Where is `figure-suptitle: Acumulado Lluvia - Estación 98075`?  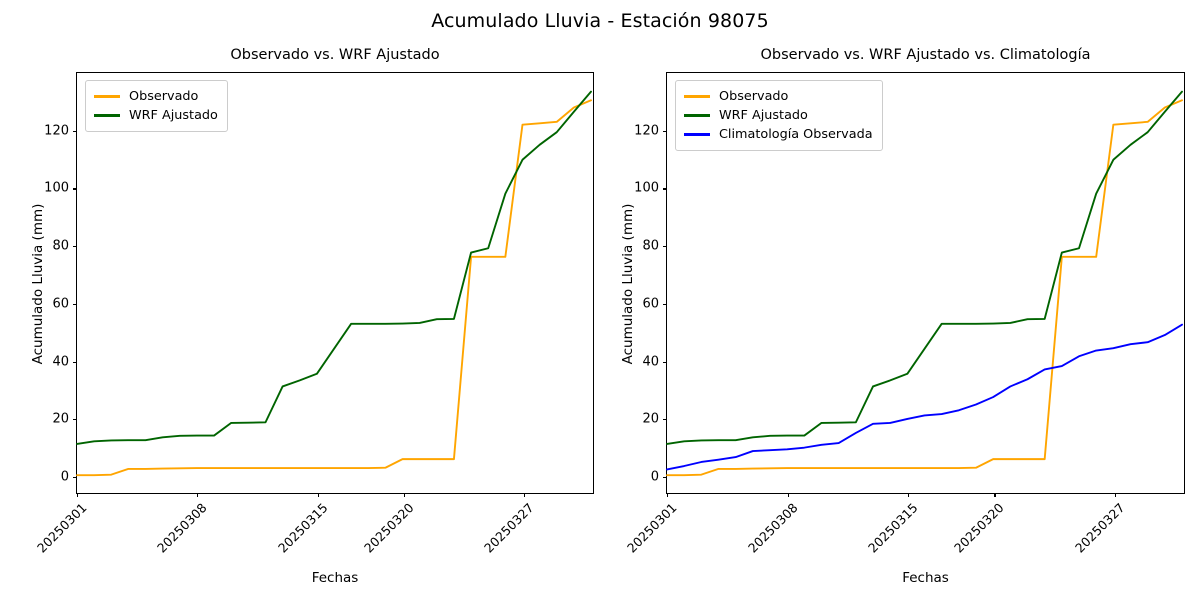 figure-suptitle: Acumulado Lluvia - Estación 98075 is located at coordinates (600, 21).